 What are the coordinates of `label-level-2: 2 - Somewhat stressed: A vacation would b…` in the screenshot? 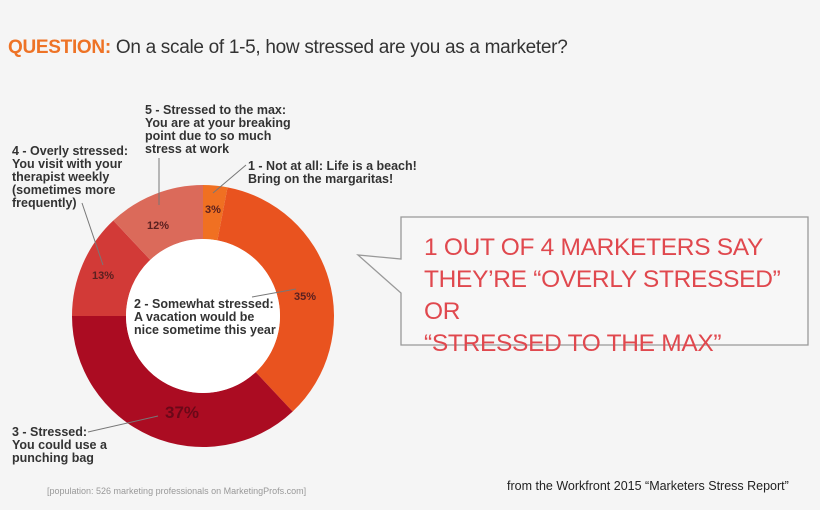 It's located at (205, 317).